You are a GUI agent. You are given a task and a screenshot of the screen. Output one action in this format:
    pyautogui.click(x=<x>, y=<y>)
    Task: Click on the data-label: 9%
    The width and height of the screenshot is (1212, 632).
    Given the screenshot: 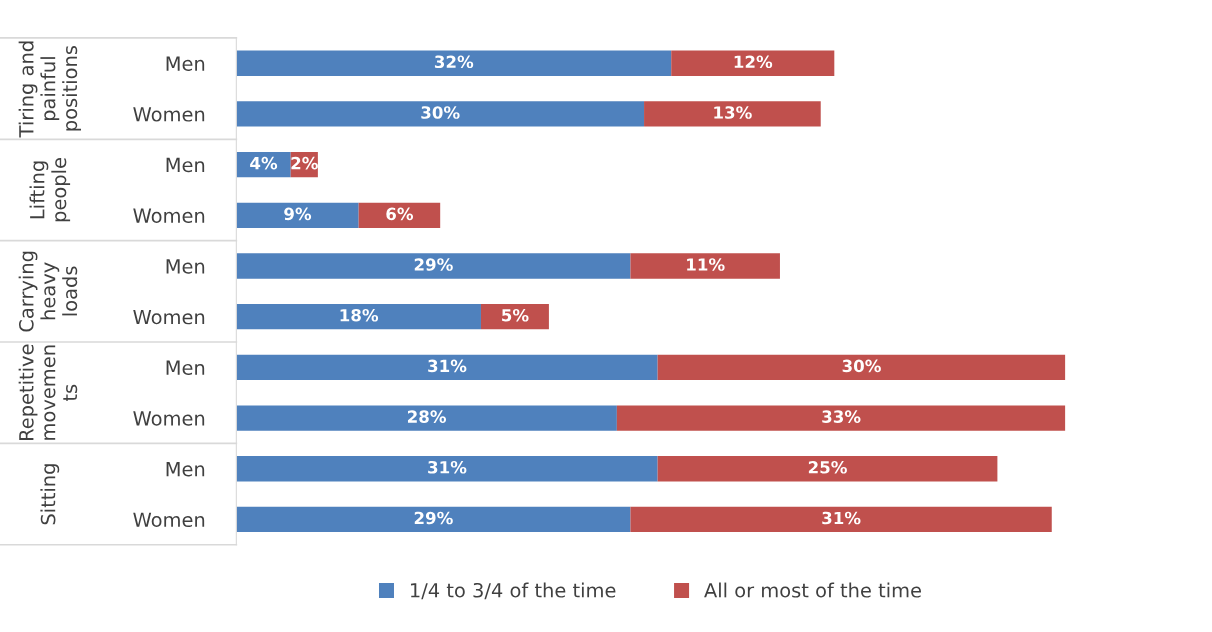 What is the action you would take?
    pyautogui.click(x=298, y=214)
    